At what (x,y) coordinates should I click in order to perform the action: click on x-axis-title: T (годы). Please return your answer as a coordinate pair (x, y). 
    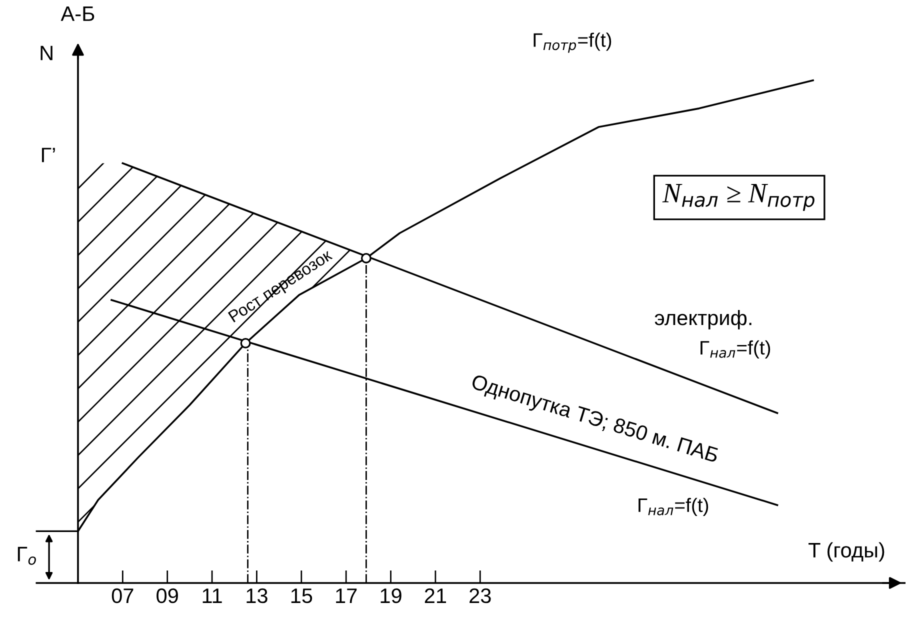
    Looking at the image, I should click on (846, 552).